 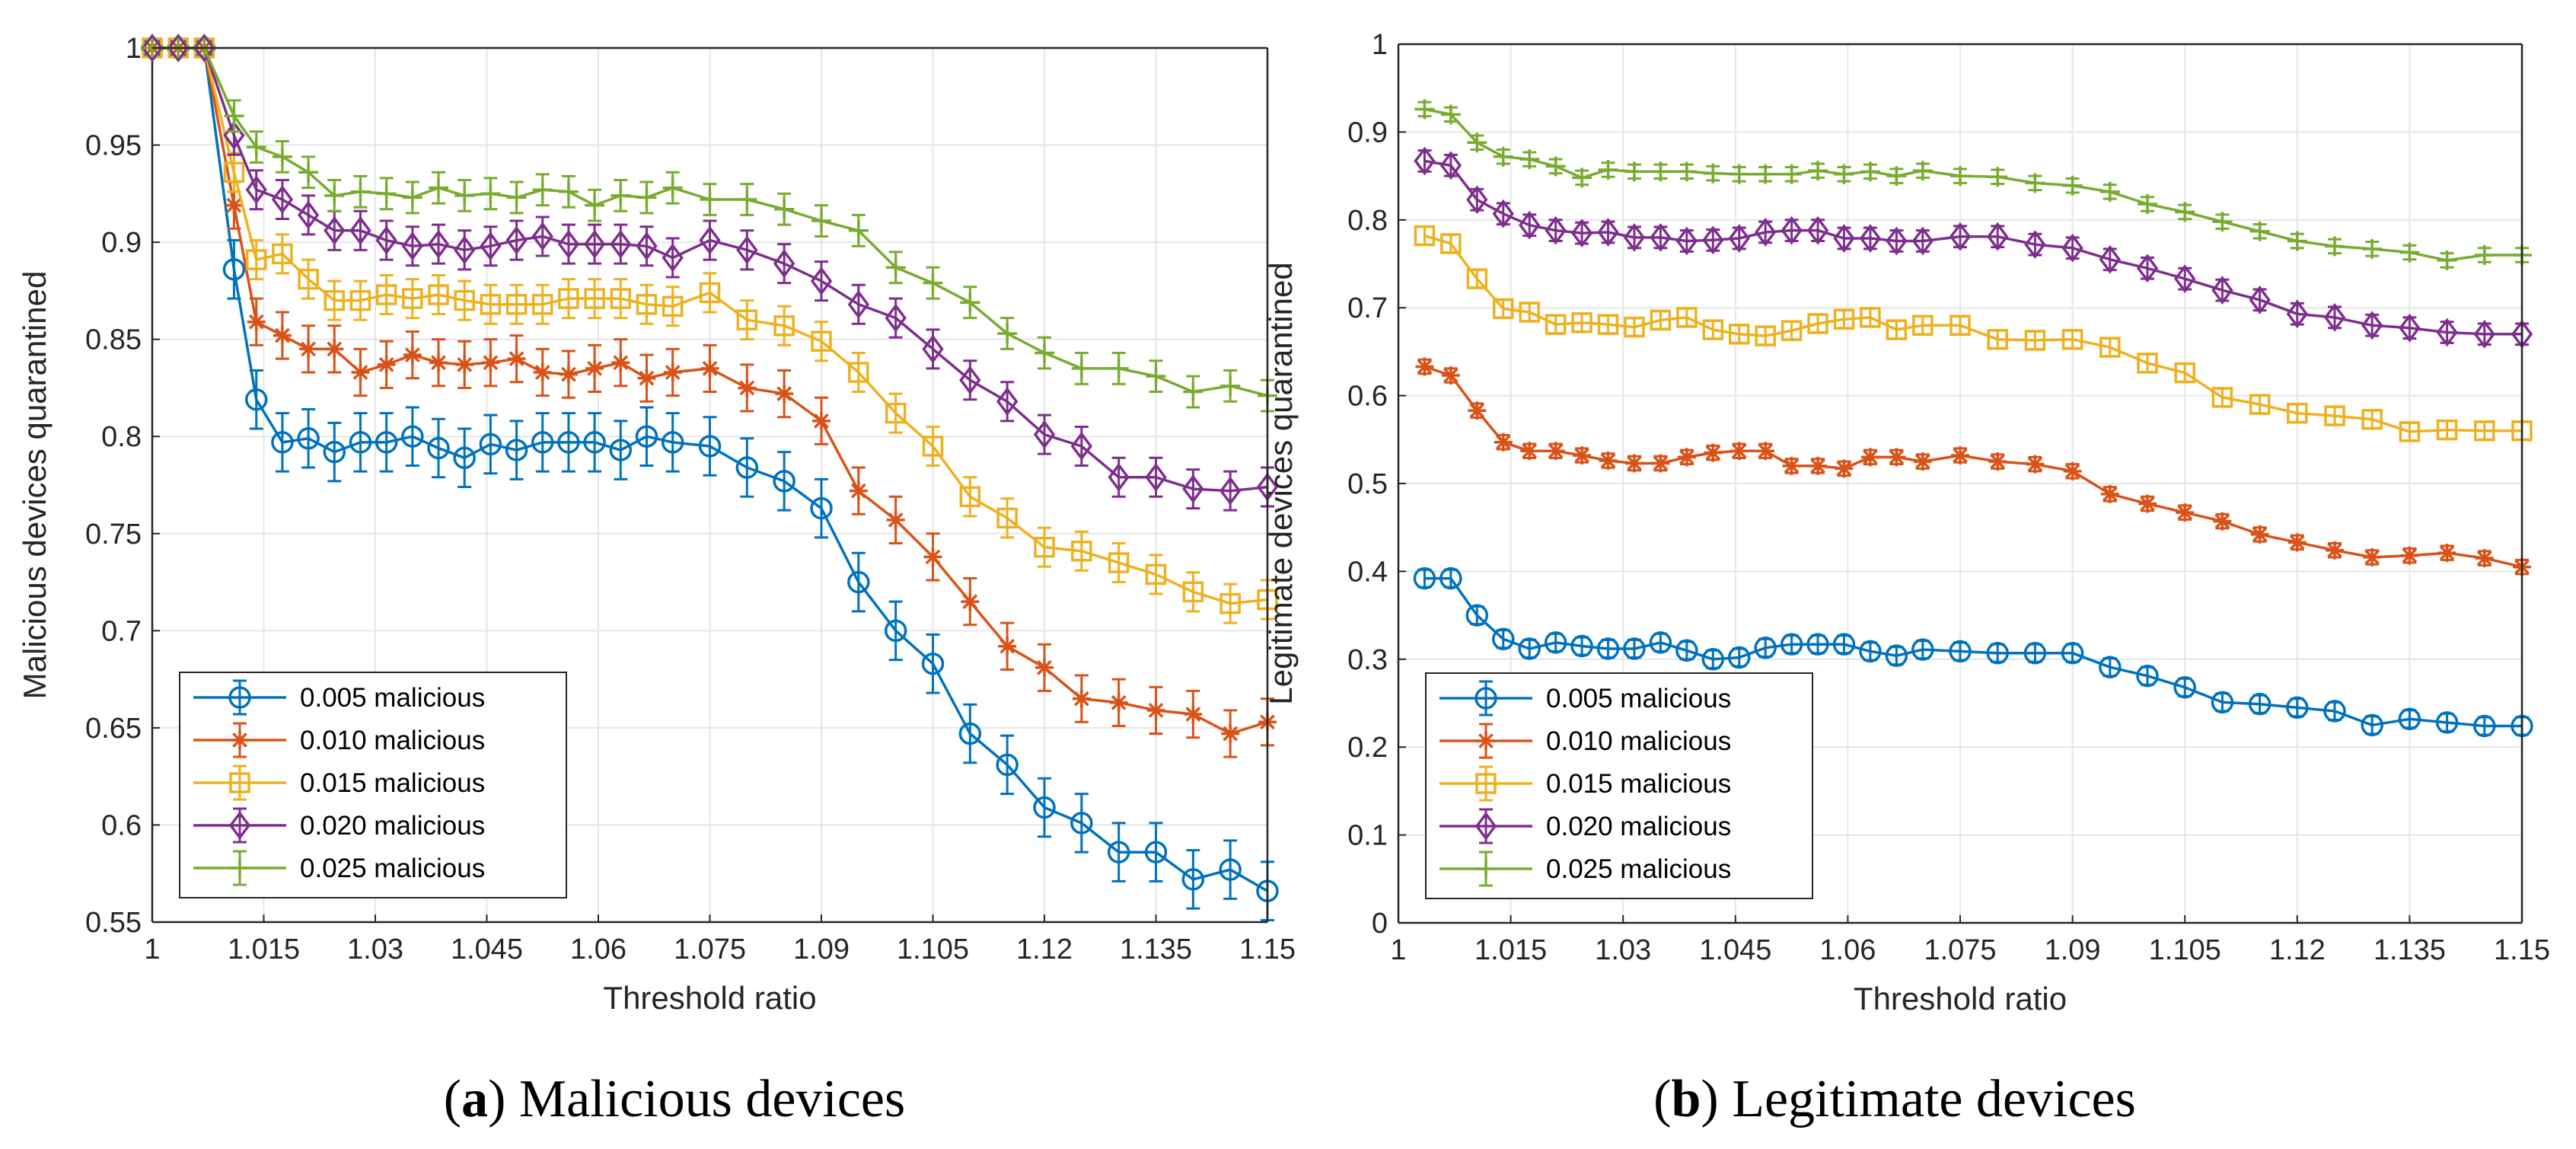 I want to click on chart-b-series-line, so click(x=1973, y=247).